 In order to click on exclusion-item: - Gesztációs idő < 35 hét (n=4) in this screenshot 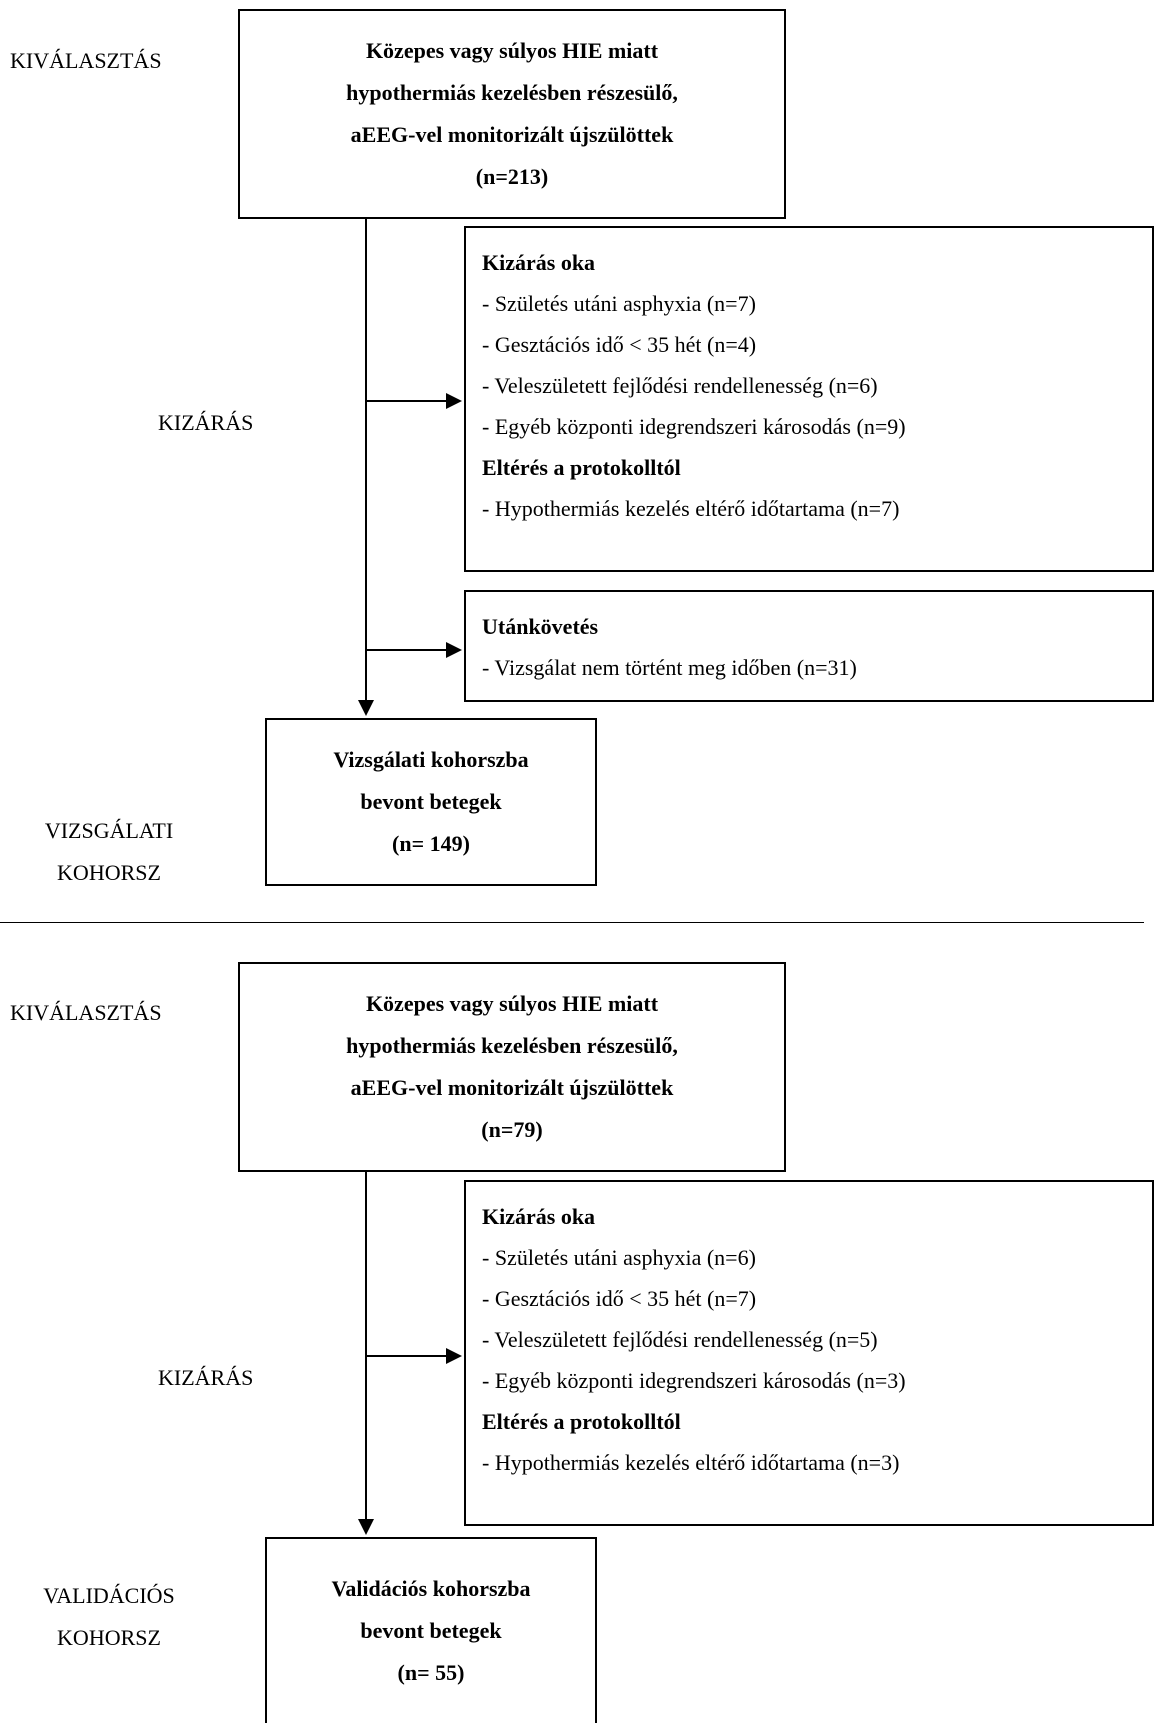, I will do `click(619, 344)`.